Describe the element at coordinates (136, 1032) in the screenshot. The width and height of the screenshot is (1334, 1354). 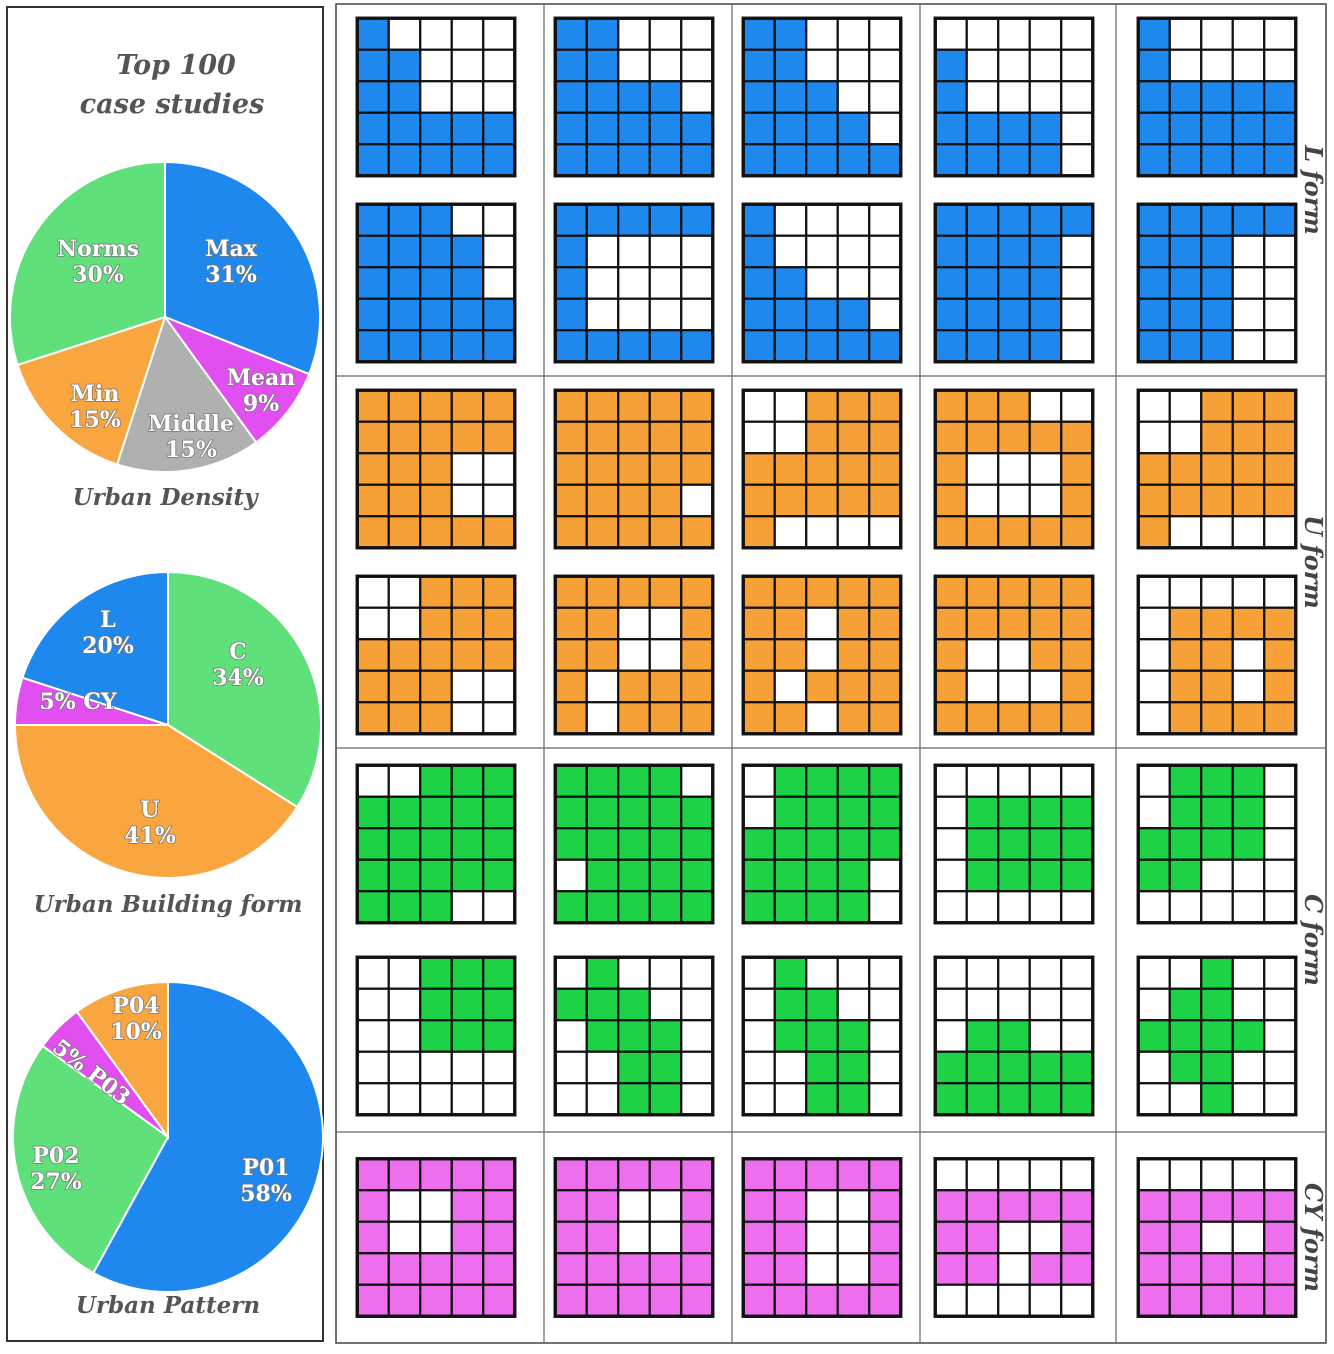
I see `slice-value-p04: 10%` at that location.